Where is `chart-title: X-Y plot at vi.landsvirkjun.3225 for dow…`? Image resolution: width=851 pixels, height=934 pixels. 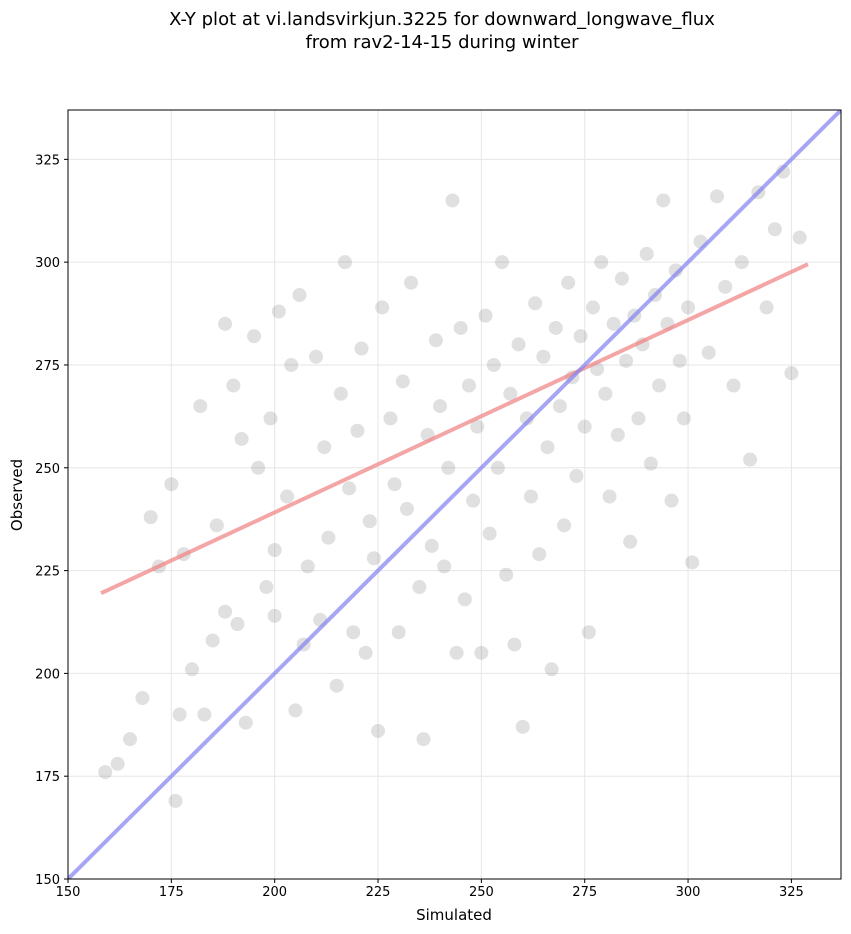
chart-title: X-Y plot at vi.landsvirkjun.3225 for dow… is located at coordinates (442, 19).